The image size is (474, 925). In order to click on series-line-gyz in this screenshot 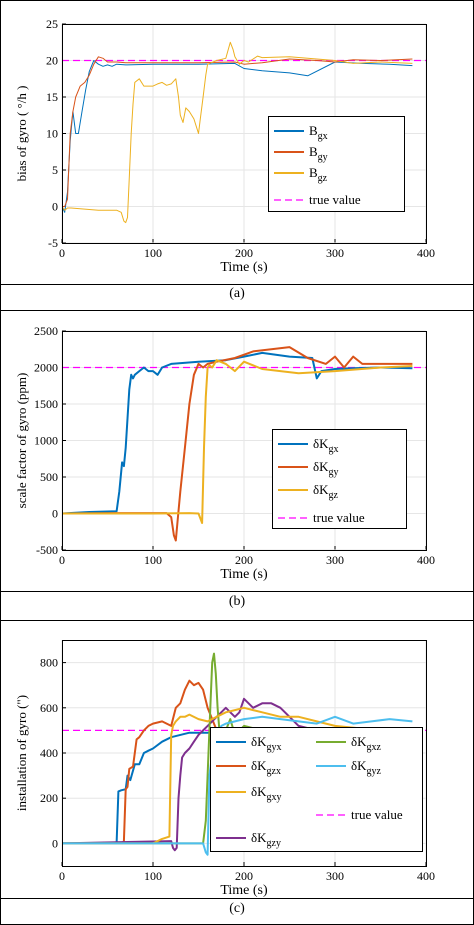, I will do `click(237, 785)`.